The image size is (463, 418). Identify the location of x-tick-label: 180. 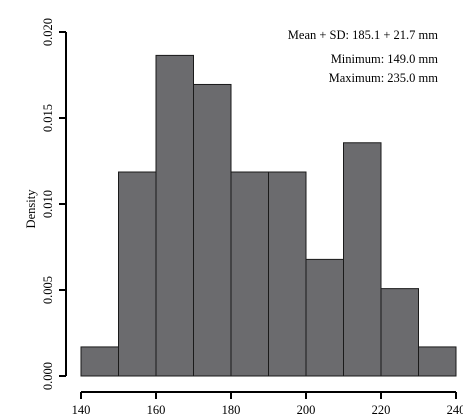
(231, 410).